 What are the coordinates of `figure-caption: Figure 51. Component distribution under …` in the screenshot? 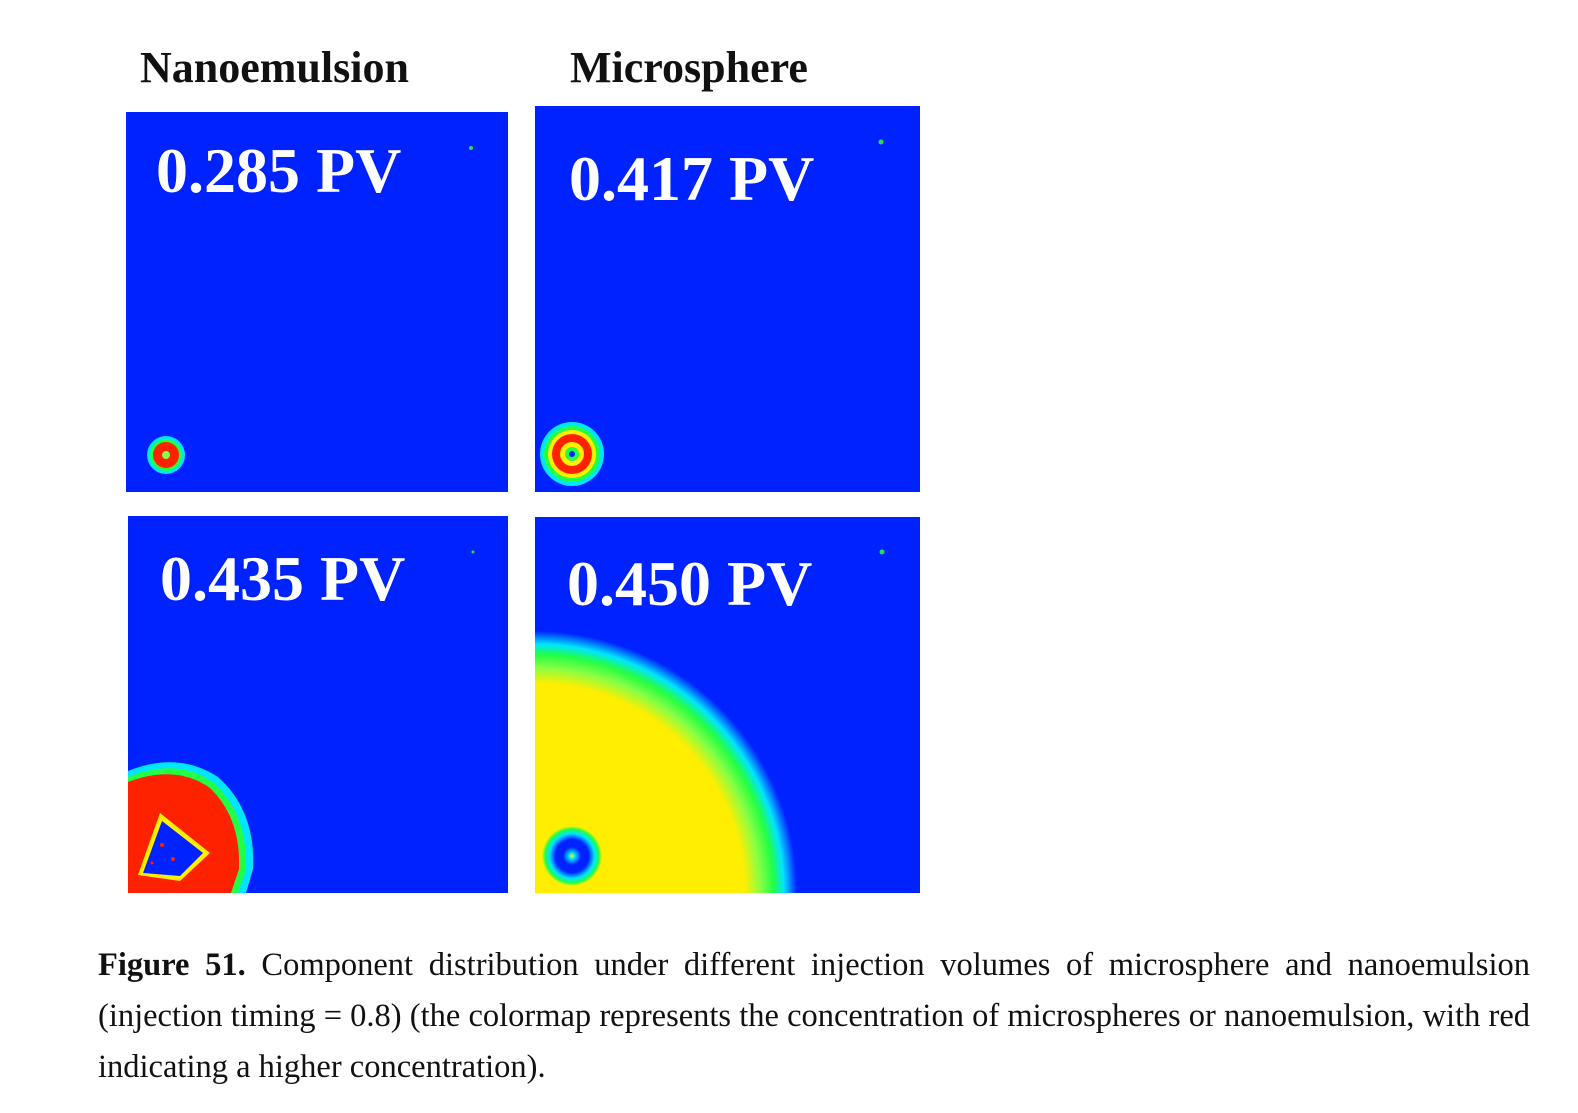 It's located at (814, 1016).